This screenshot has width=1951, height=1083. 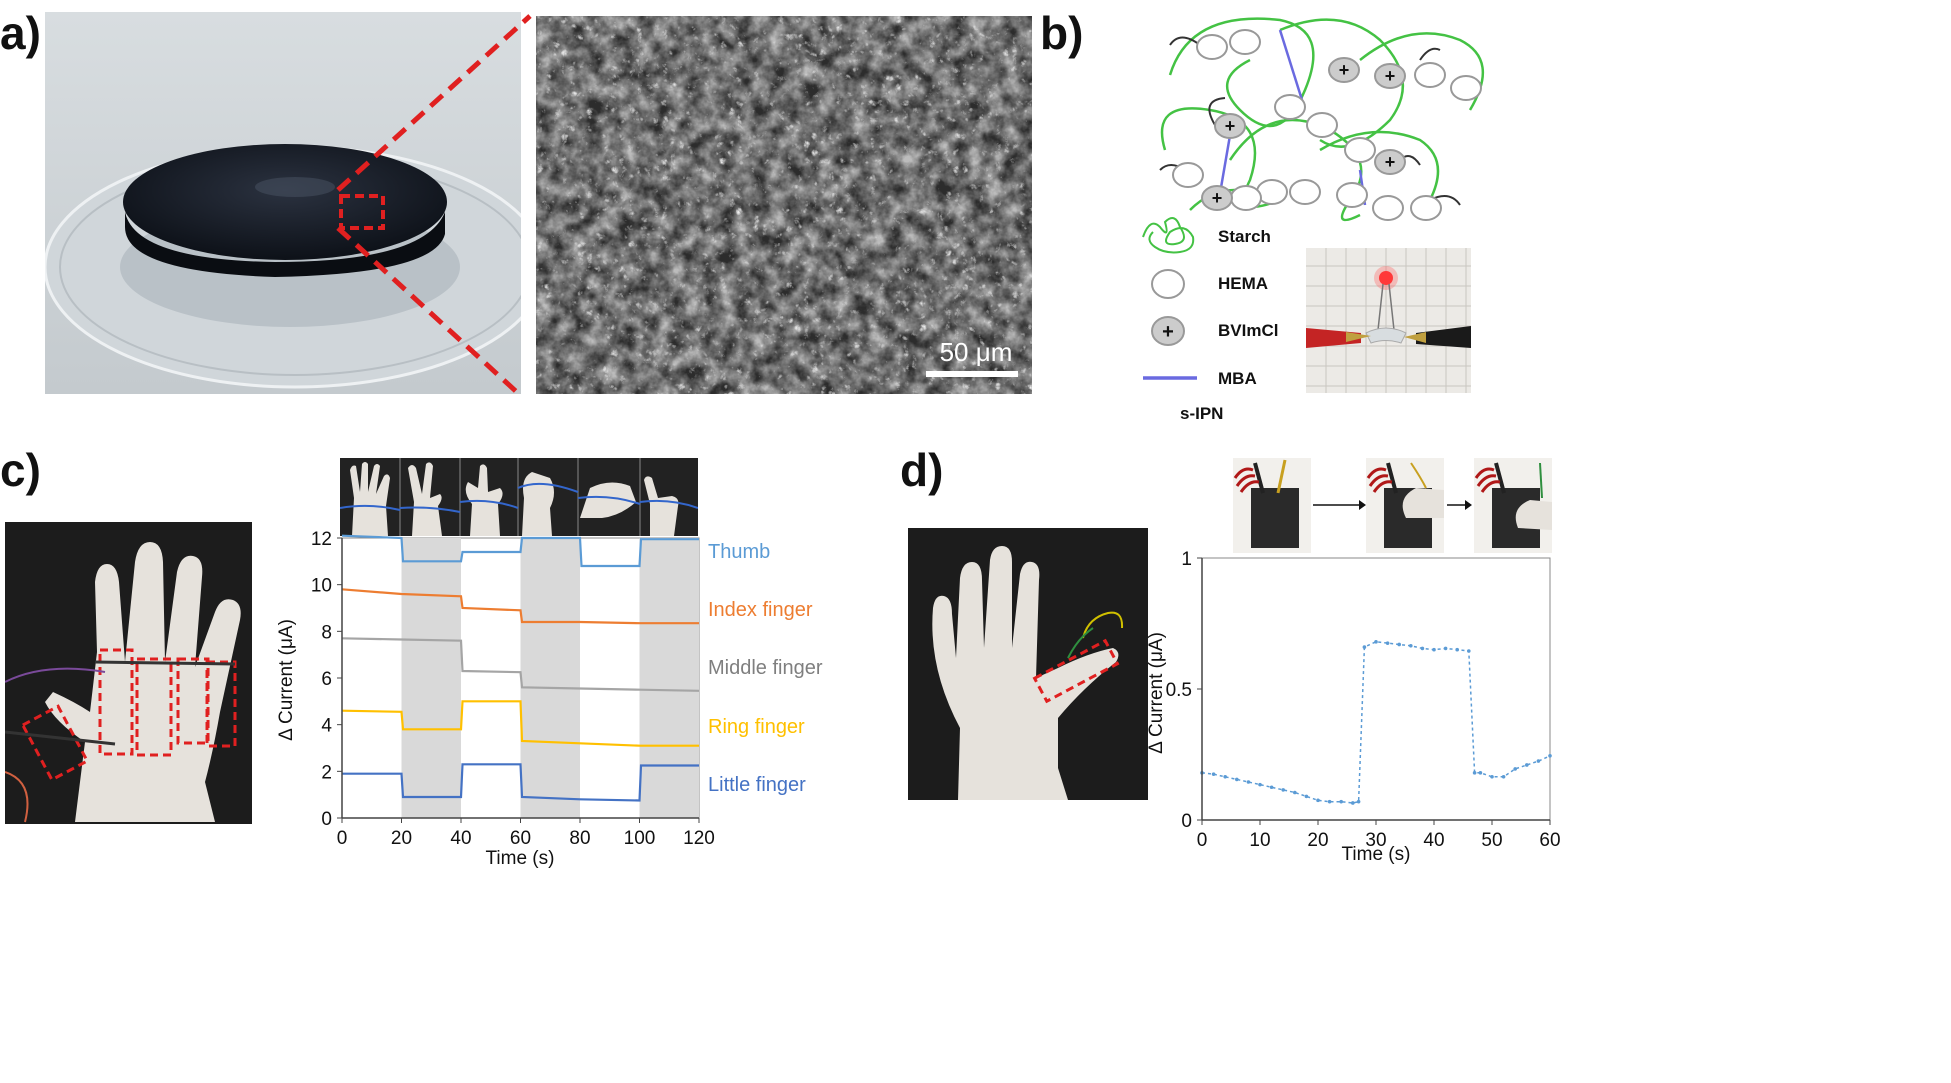 I want to click on chart-c-y-tick-label: 4, so click(x=326, y=726).